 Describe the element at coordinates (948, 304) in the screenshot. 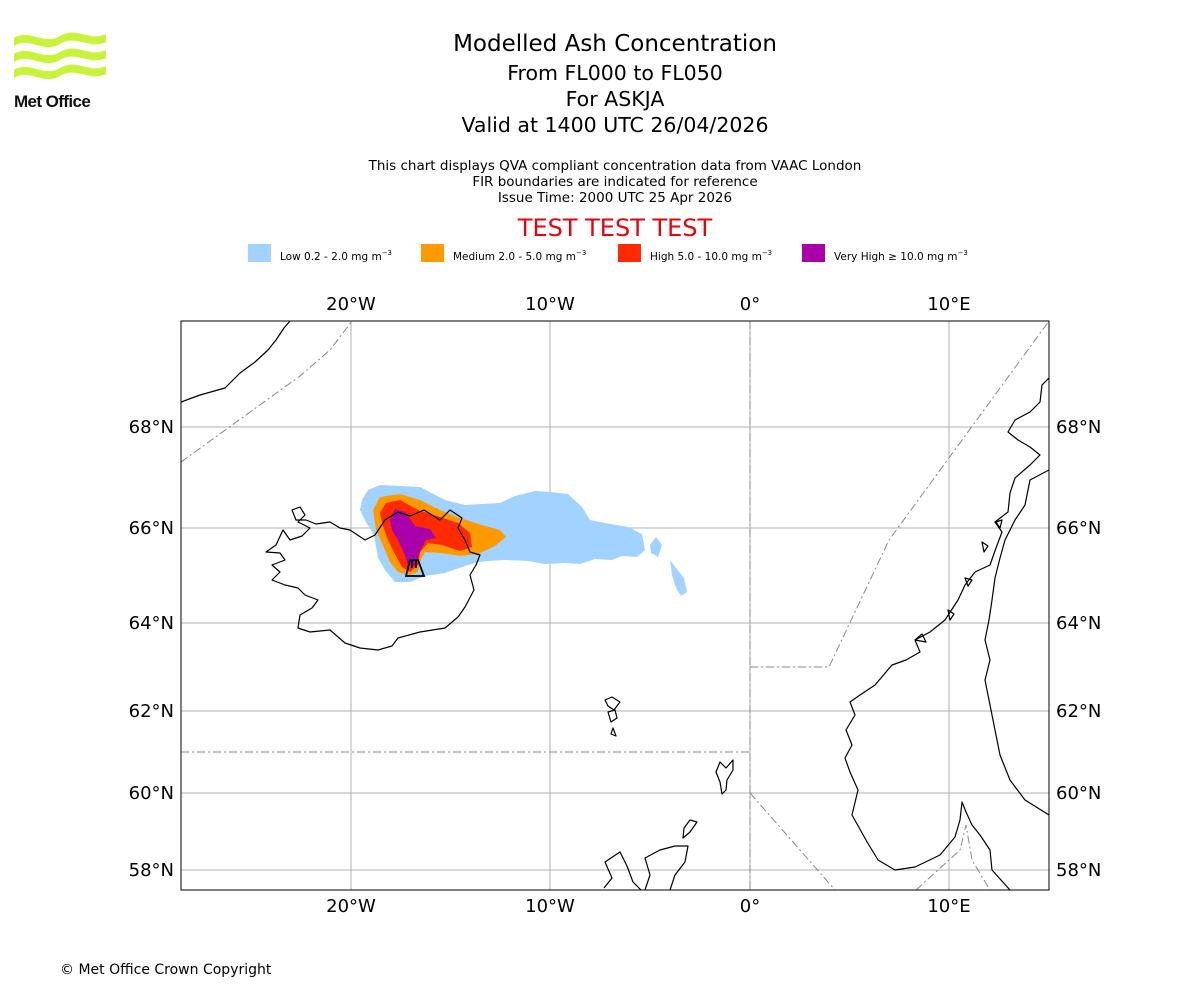

I see `lon-label-top: 10°E` at that location.